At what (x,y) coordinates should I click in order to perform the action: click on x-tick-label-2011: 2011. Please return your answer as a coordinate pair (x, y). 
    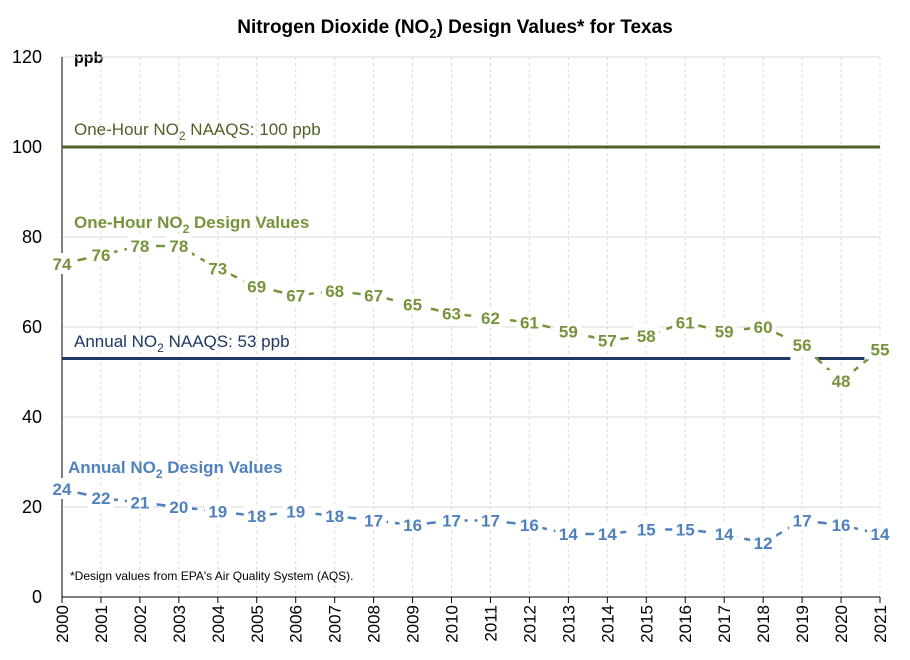
    Looking at the image, I should click on (490, 623).